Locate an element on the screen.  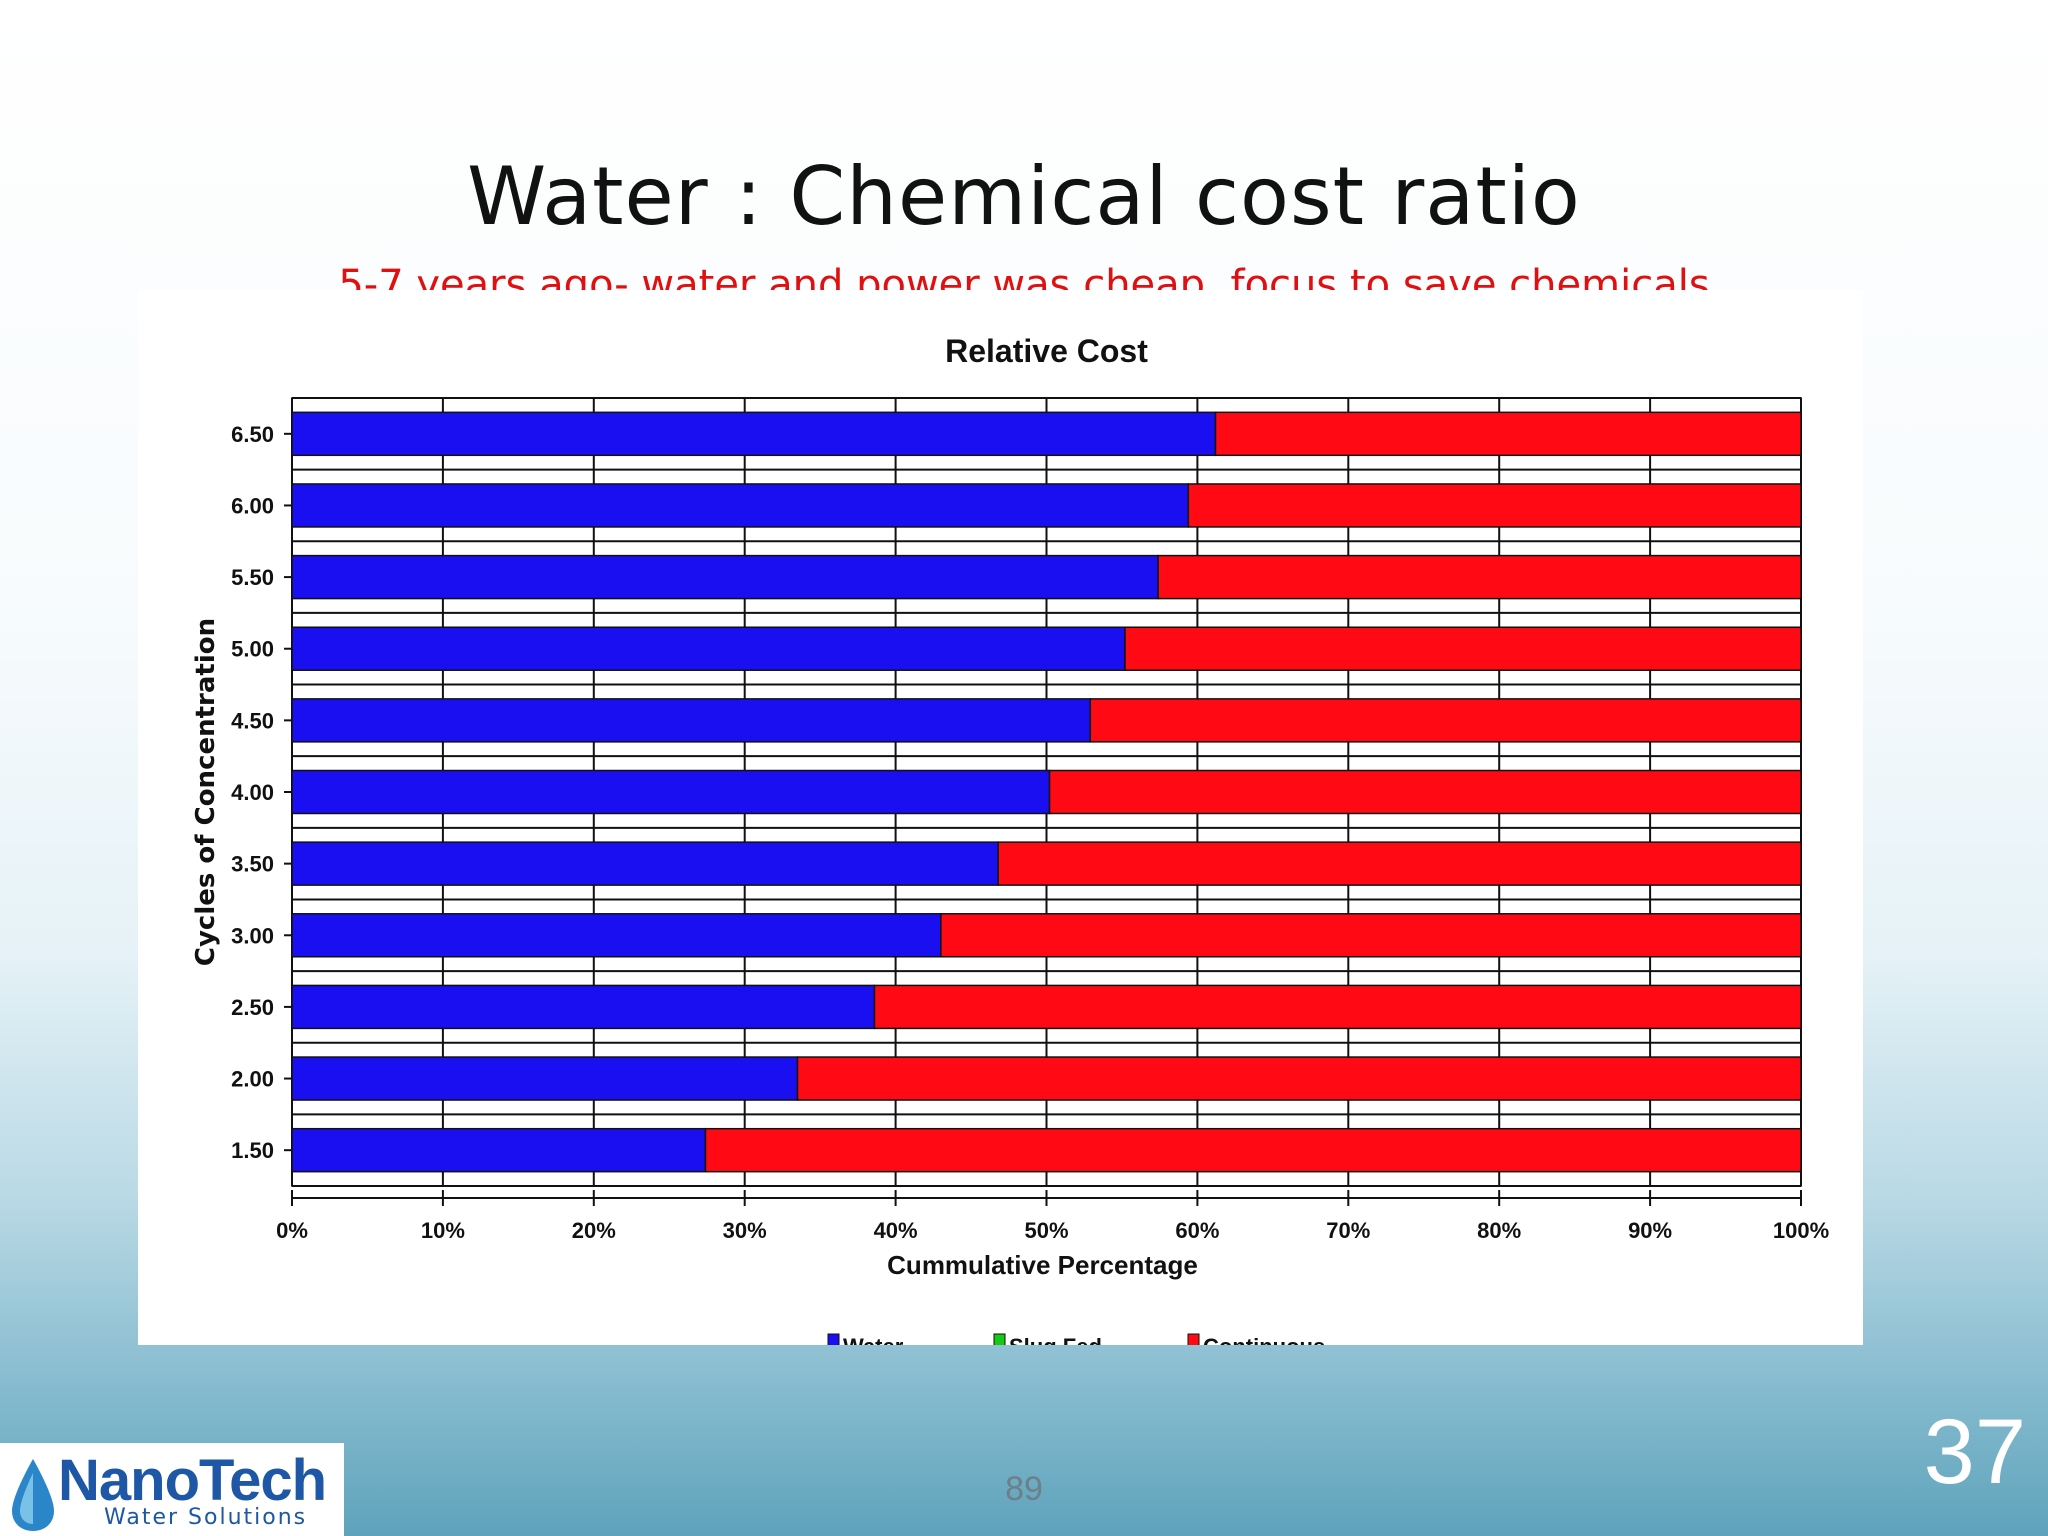
company-logo: NanoTech Water Solutions is located at coordinates (172, 1489).